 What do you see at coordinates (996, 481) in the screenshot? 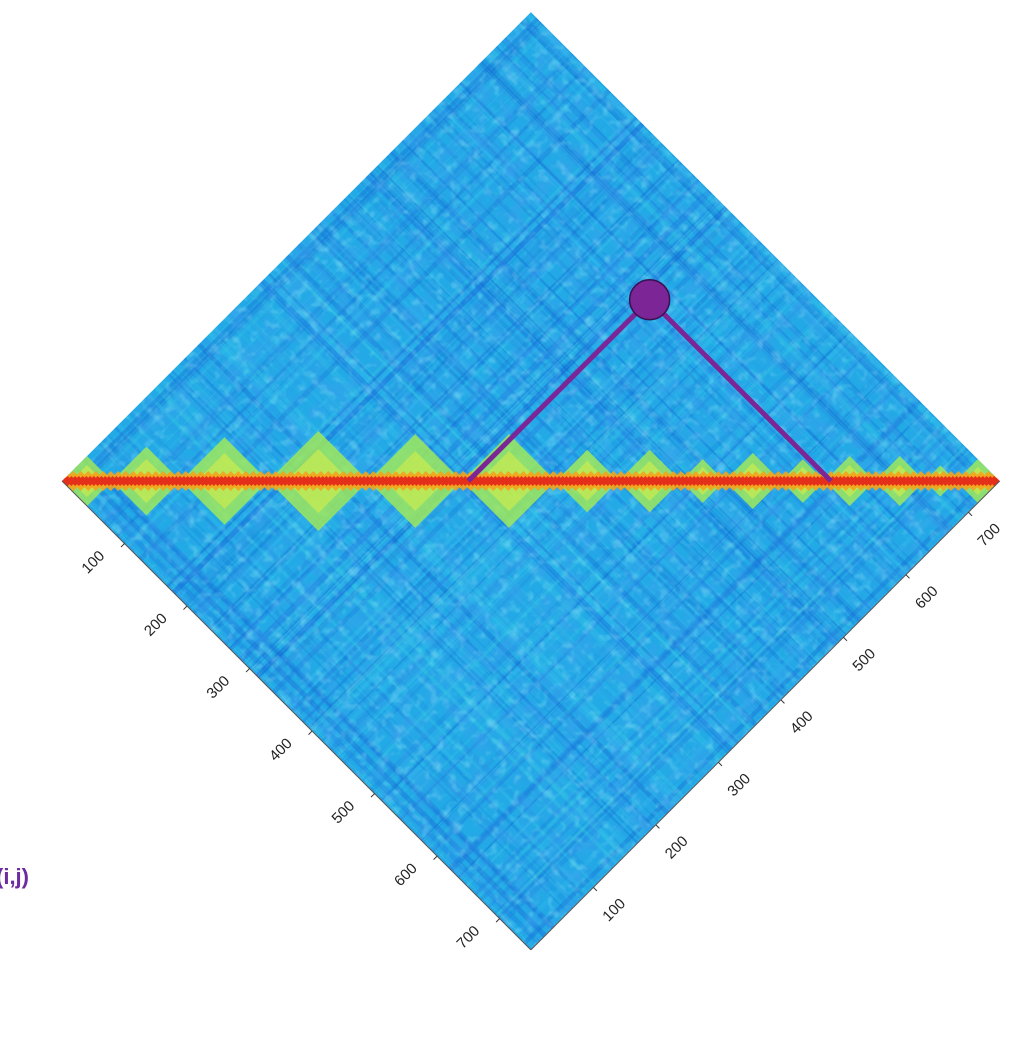
I see `diagonal-cell` at bounding box center [996, 481].